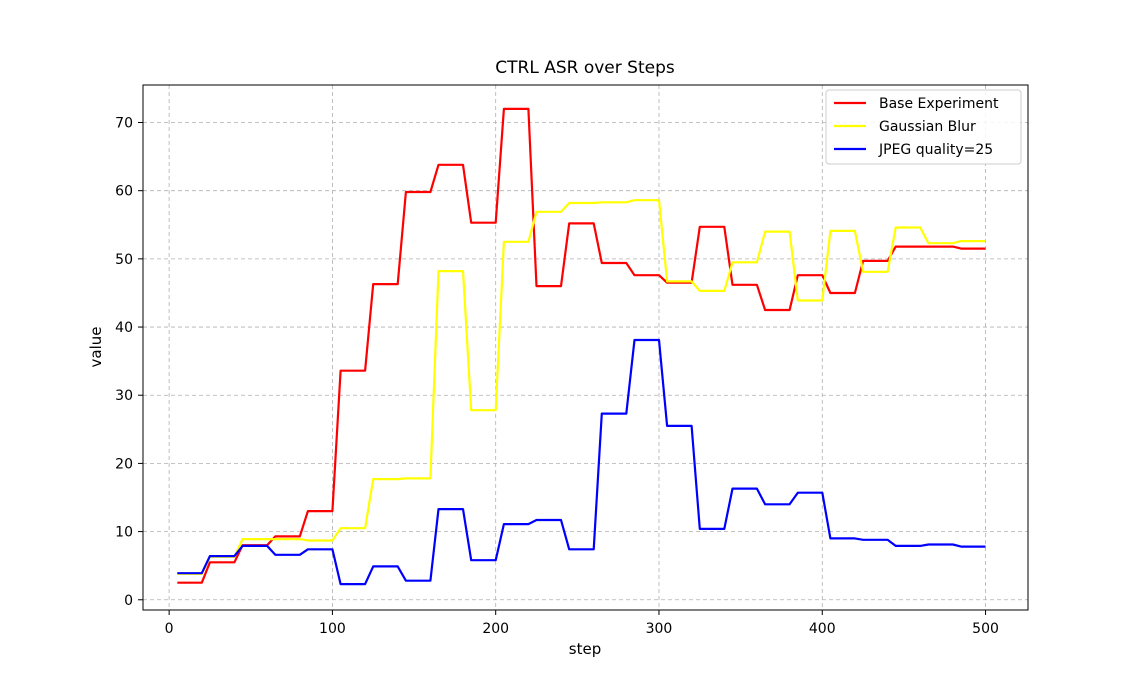  Describe the element at coordinates (124, 192) in the screenshot. I see `y-tick-label: 60` at that location.